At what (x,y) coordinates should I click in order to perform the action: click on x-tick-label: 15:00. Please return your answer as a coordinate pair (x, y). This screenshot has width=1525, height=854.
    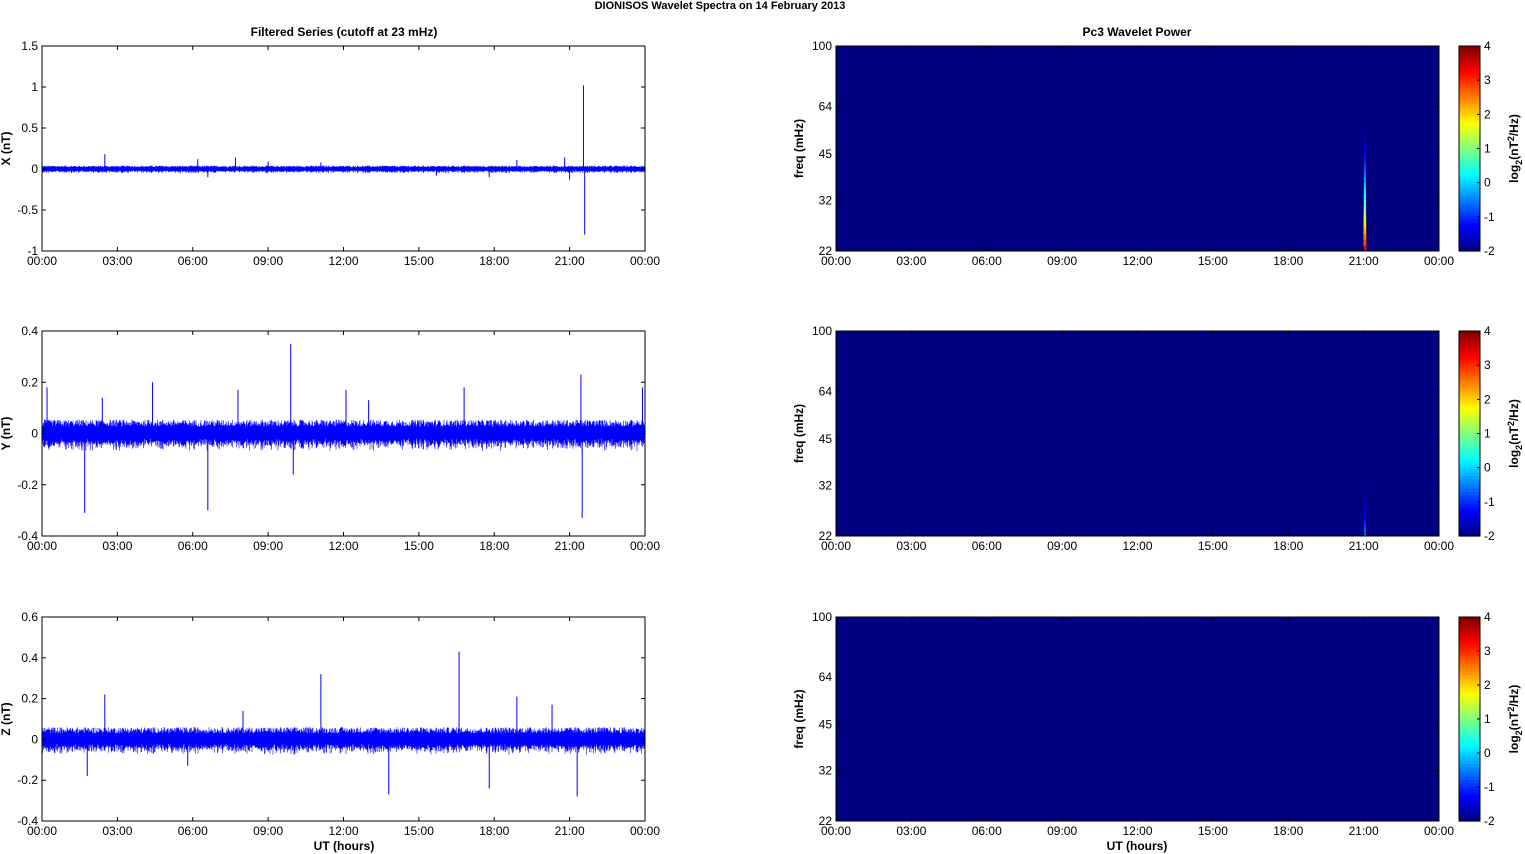
    Looking at the image, I should click on (1213, 261).